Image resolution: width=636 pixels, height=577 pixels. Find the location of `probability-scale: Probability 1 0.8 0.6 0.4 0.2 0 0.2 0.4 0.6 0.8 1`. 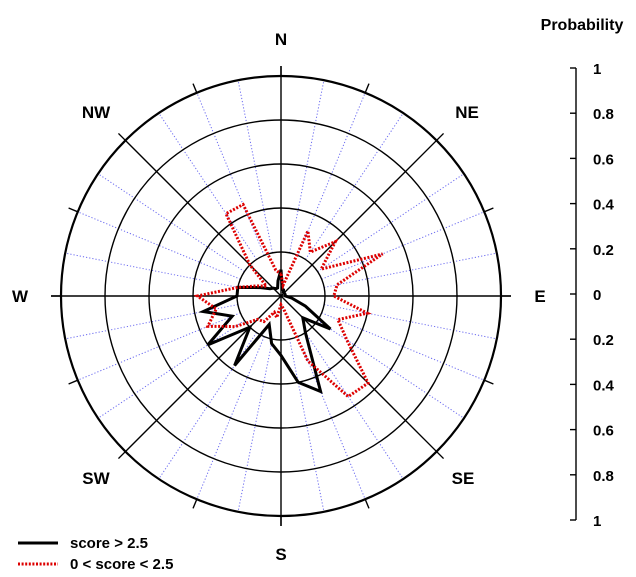

probability-scale: Probability 1 0.8 0.6 0.4 0.2 0 0.2 0.4 0.6 0.8 1 is located at coordinates (582, 273).